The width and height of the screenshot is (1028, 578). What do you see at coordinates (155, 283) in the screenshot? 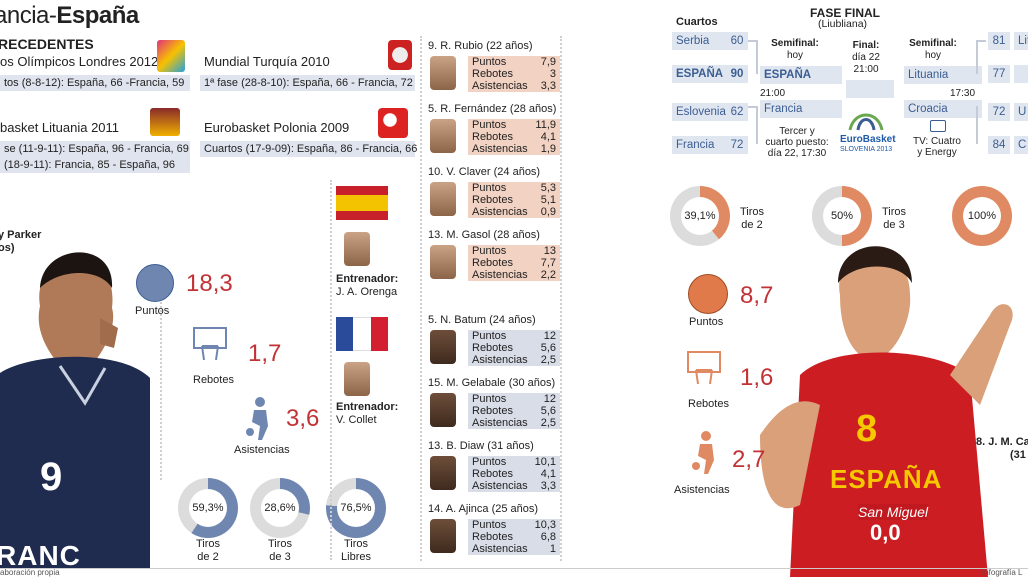
I see `basketball-icon` at bounding box center [155, 283].